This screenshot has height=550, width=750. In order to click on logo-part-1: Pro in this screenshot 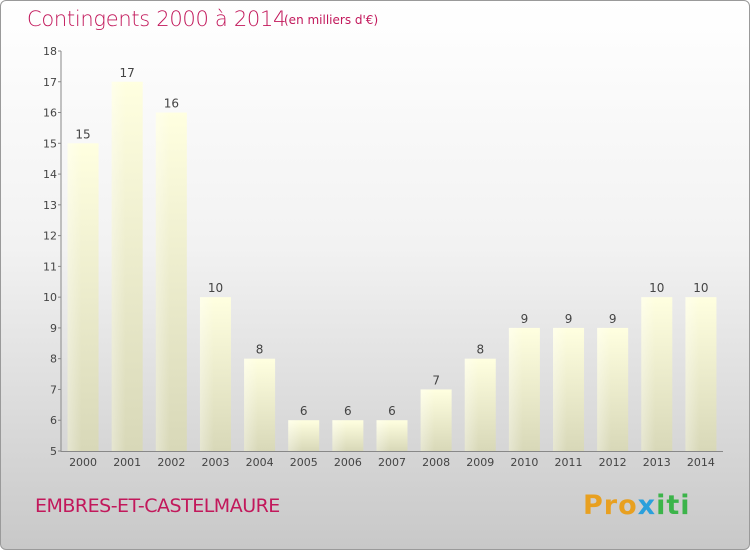, I will do `click(610, 505)`.